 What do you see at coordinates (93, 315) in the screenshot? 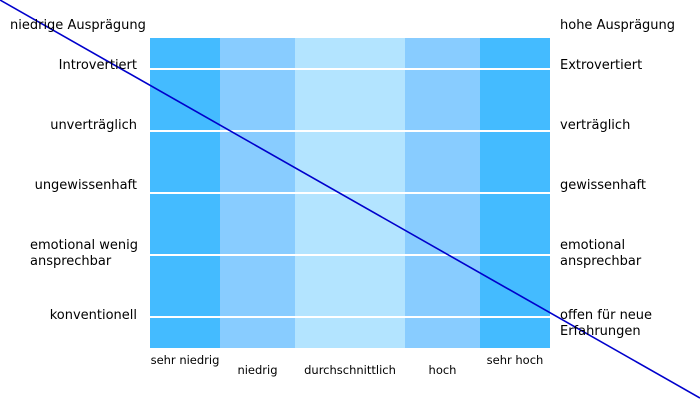
I see `row-low-label-5: konventionell` at bounding box center [93, 315].